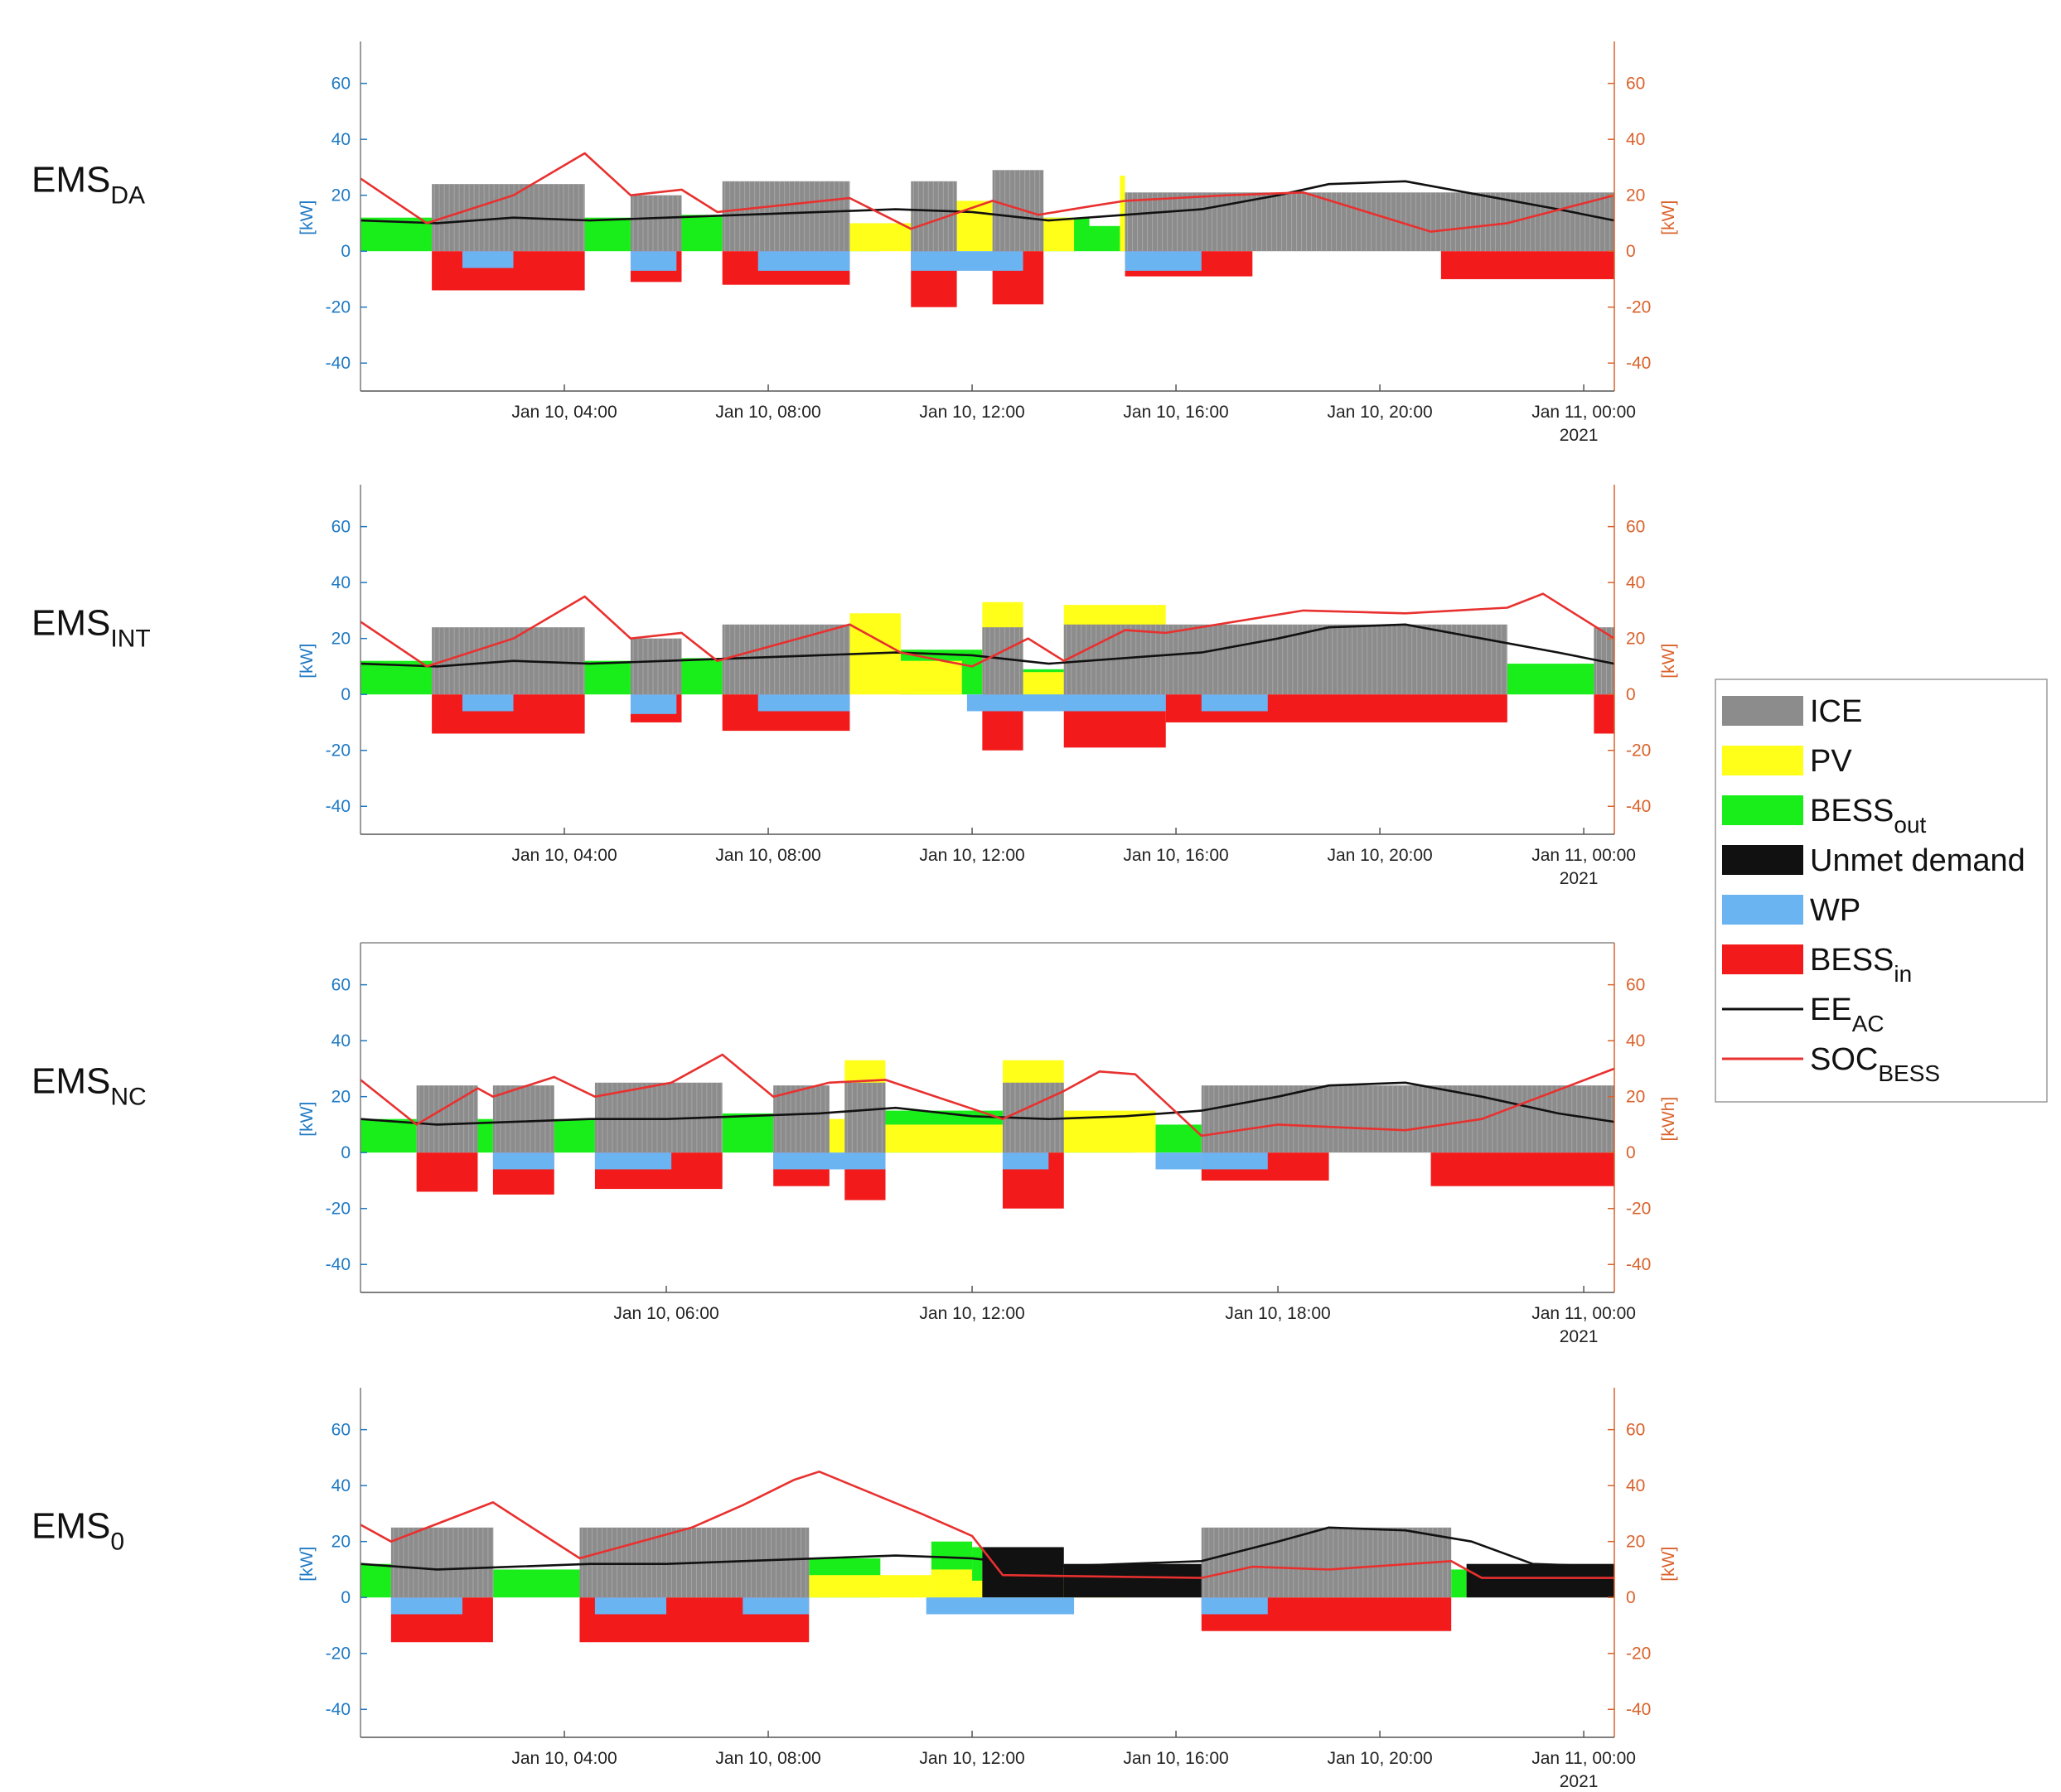 The height and width of the screenshot is (1792, 2061). I want to click on legend-label-main: ICE, so click(1836, 711).